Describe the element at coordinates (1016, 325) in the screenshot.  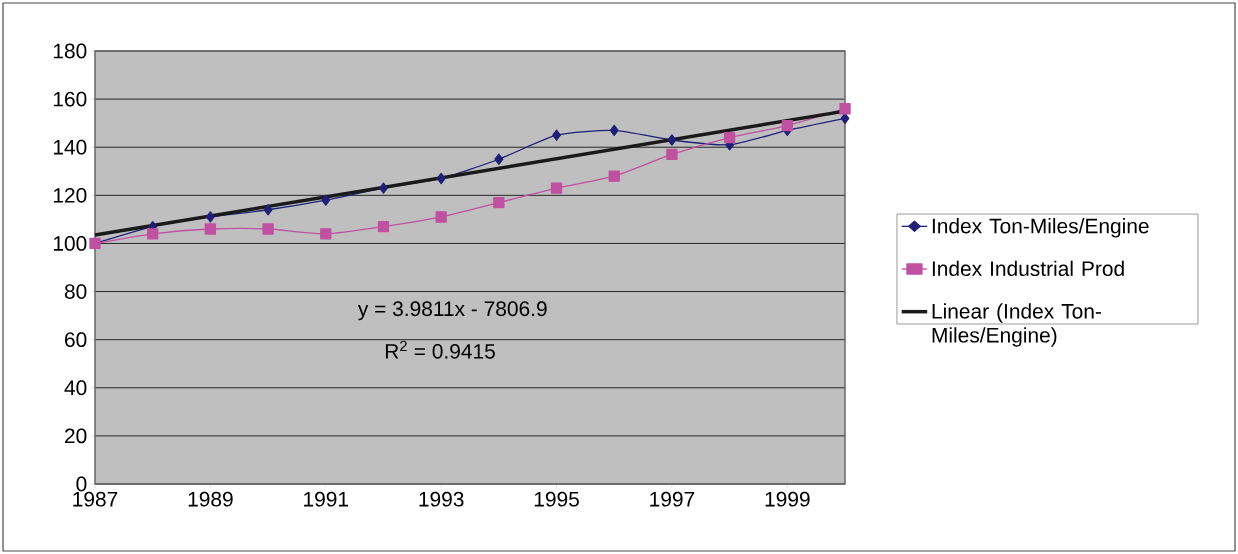
I see `legend-label: Linear (Index Ton-Miles/Engine)` at that location.